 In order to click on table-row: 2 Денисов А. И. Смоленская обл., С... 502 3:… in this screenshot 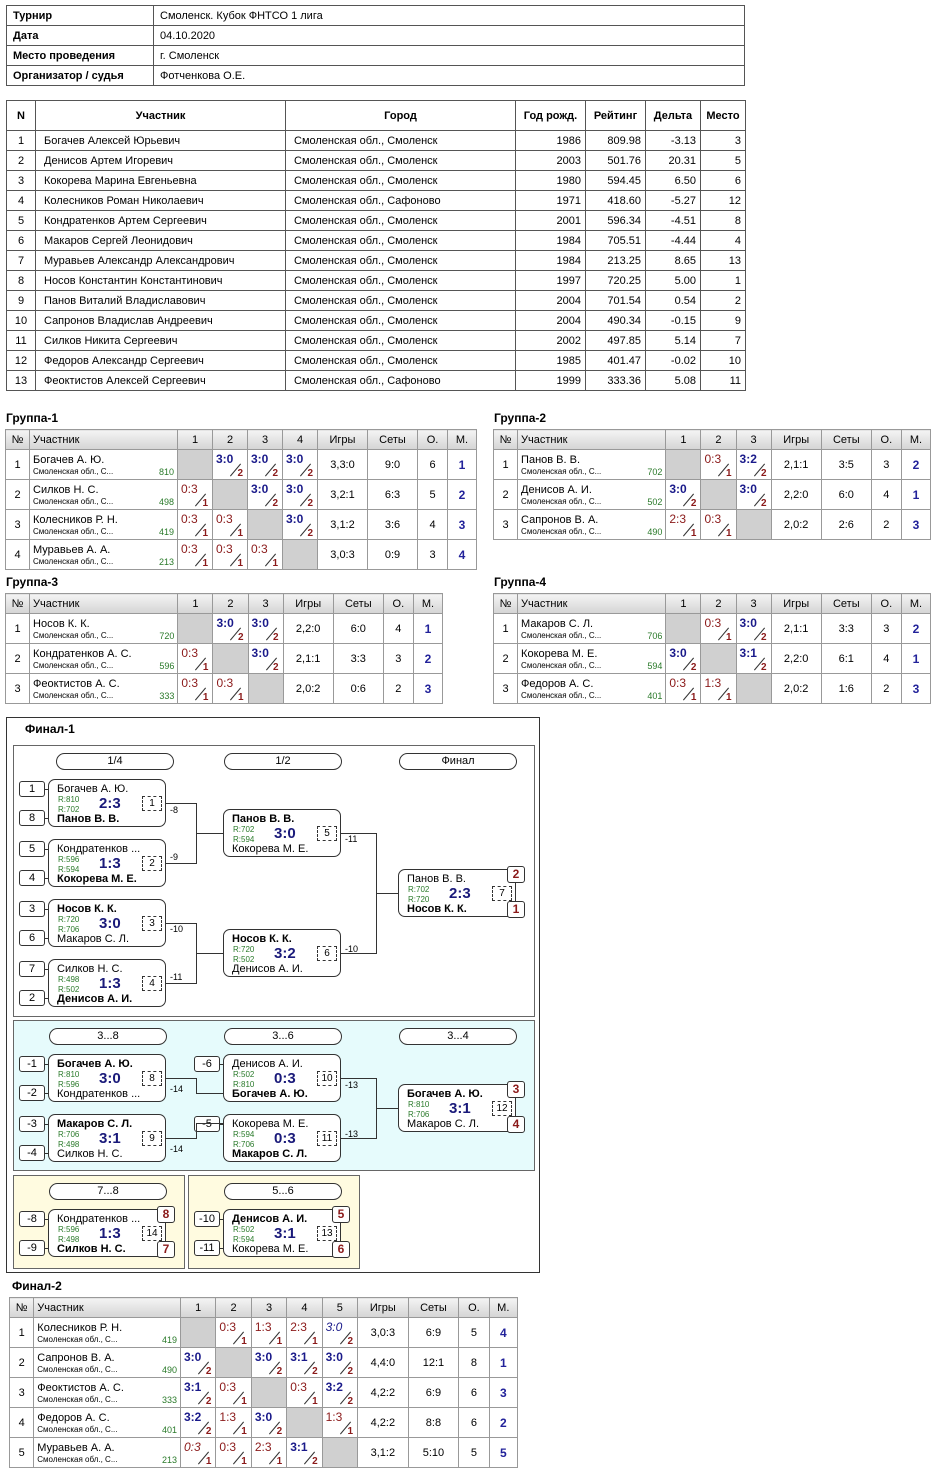, I will do `click(712, 494)`.